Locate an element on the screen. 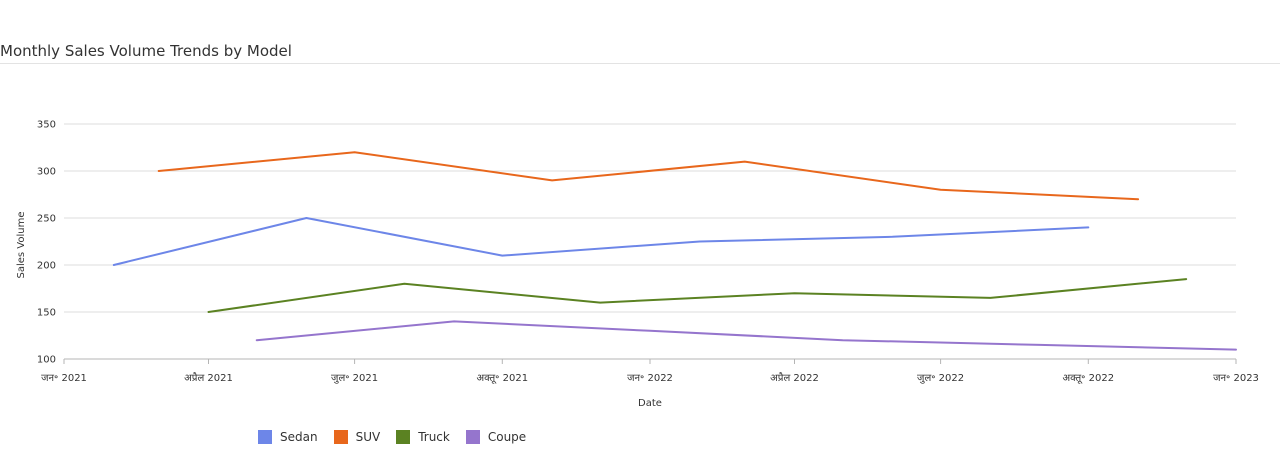 This screenshot has width=1280, height=454. x-tick-label: जुल॰ 2022 is located at coordinates (940, 378).